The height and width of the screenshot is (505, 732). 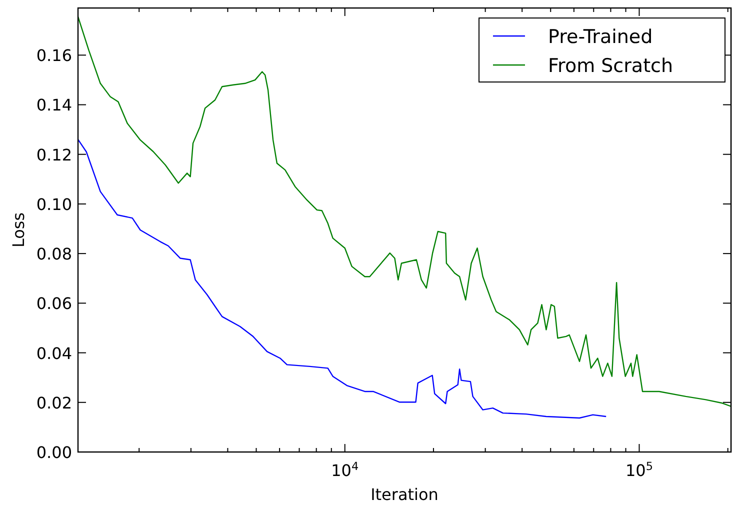 I want to click on y-tick-label: 0.08, so click(x=54, y=254).